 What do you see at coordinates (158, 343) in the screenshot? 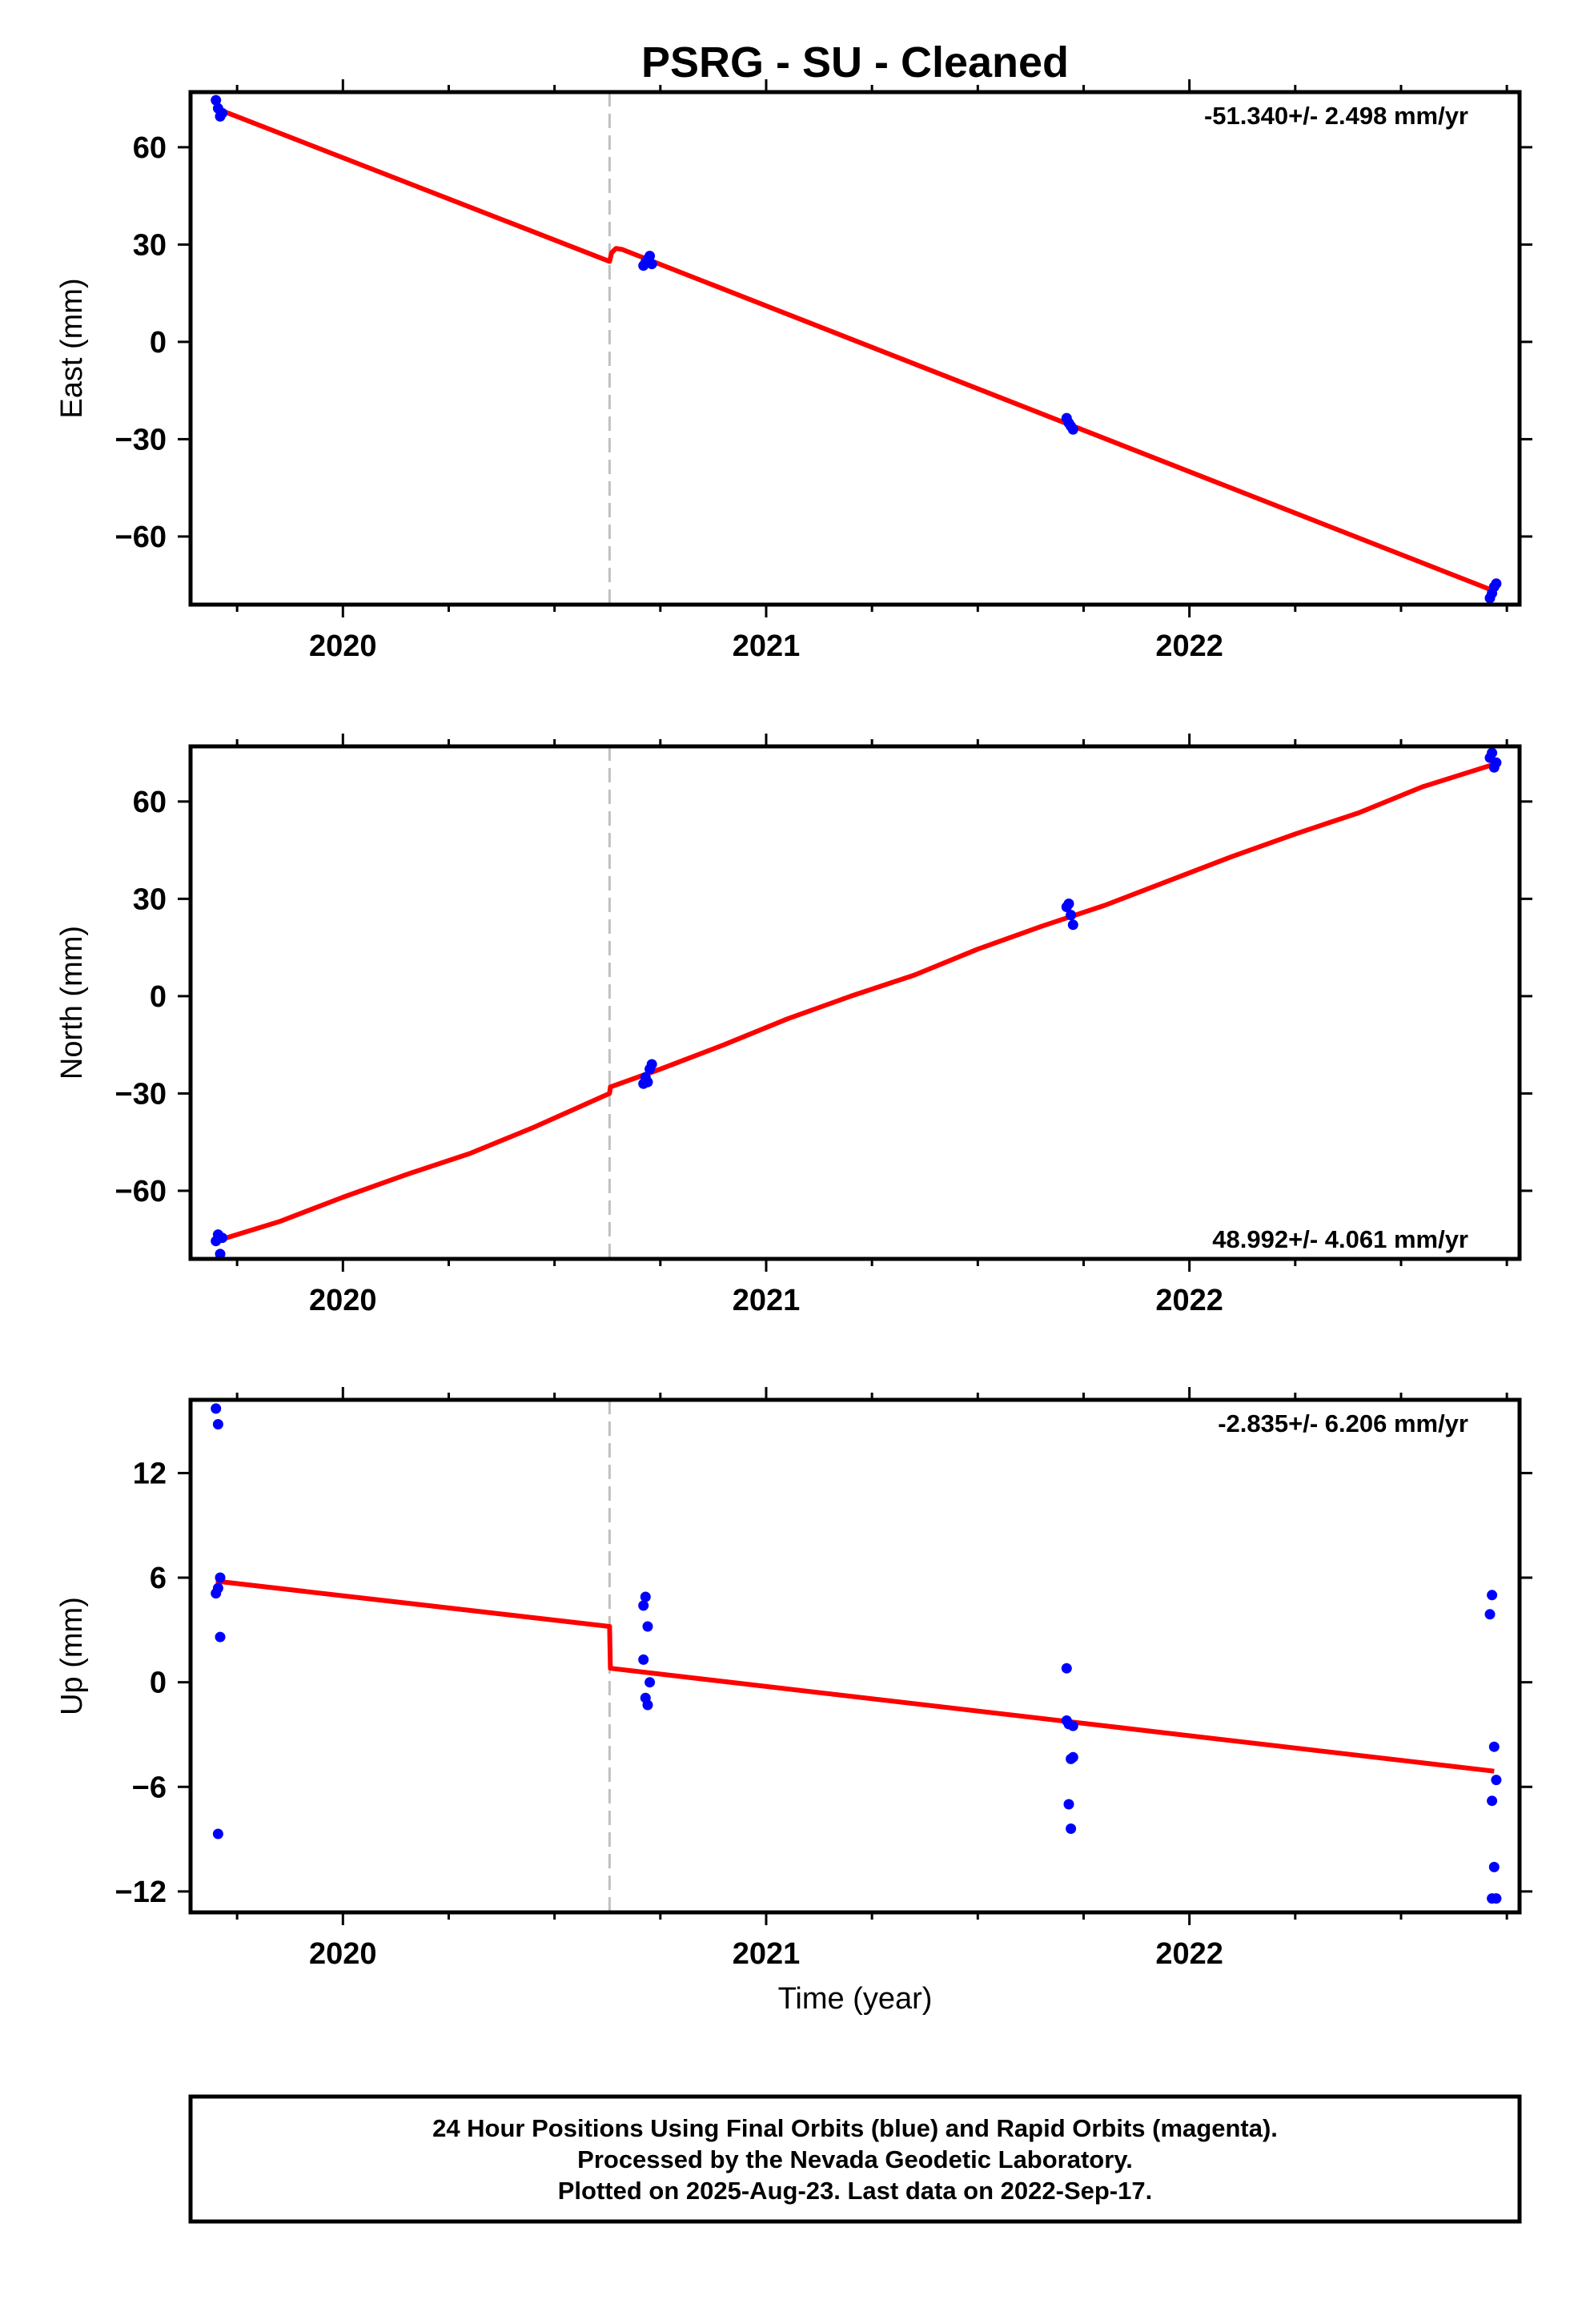
I see `east-y-tick-label: 0` at bounding box center [158, 343].